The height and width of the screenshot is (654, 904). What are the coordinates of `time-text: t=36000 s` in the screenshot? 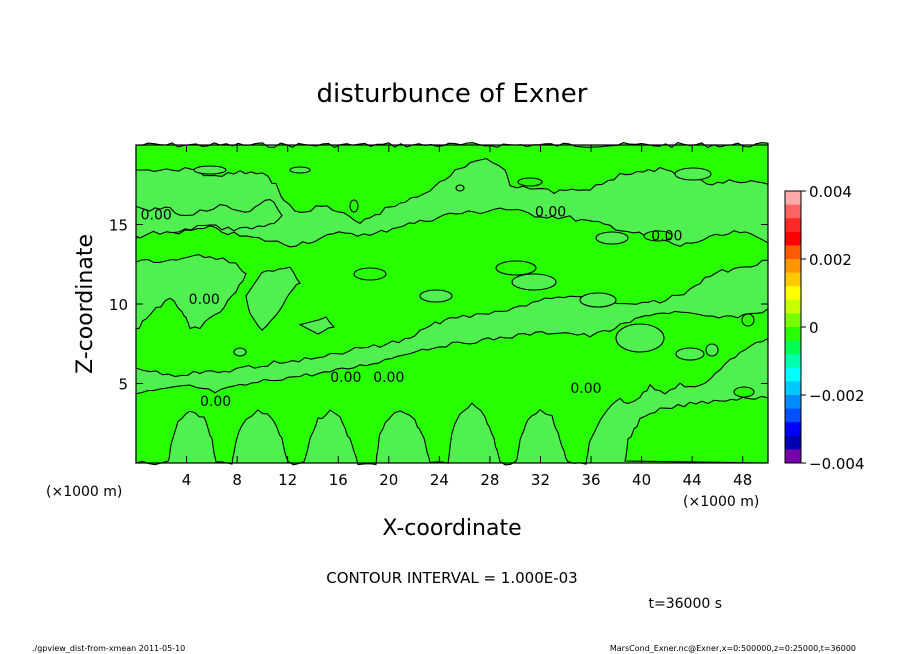 It's located at (686, 604).